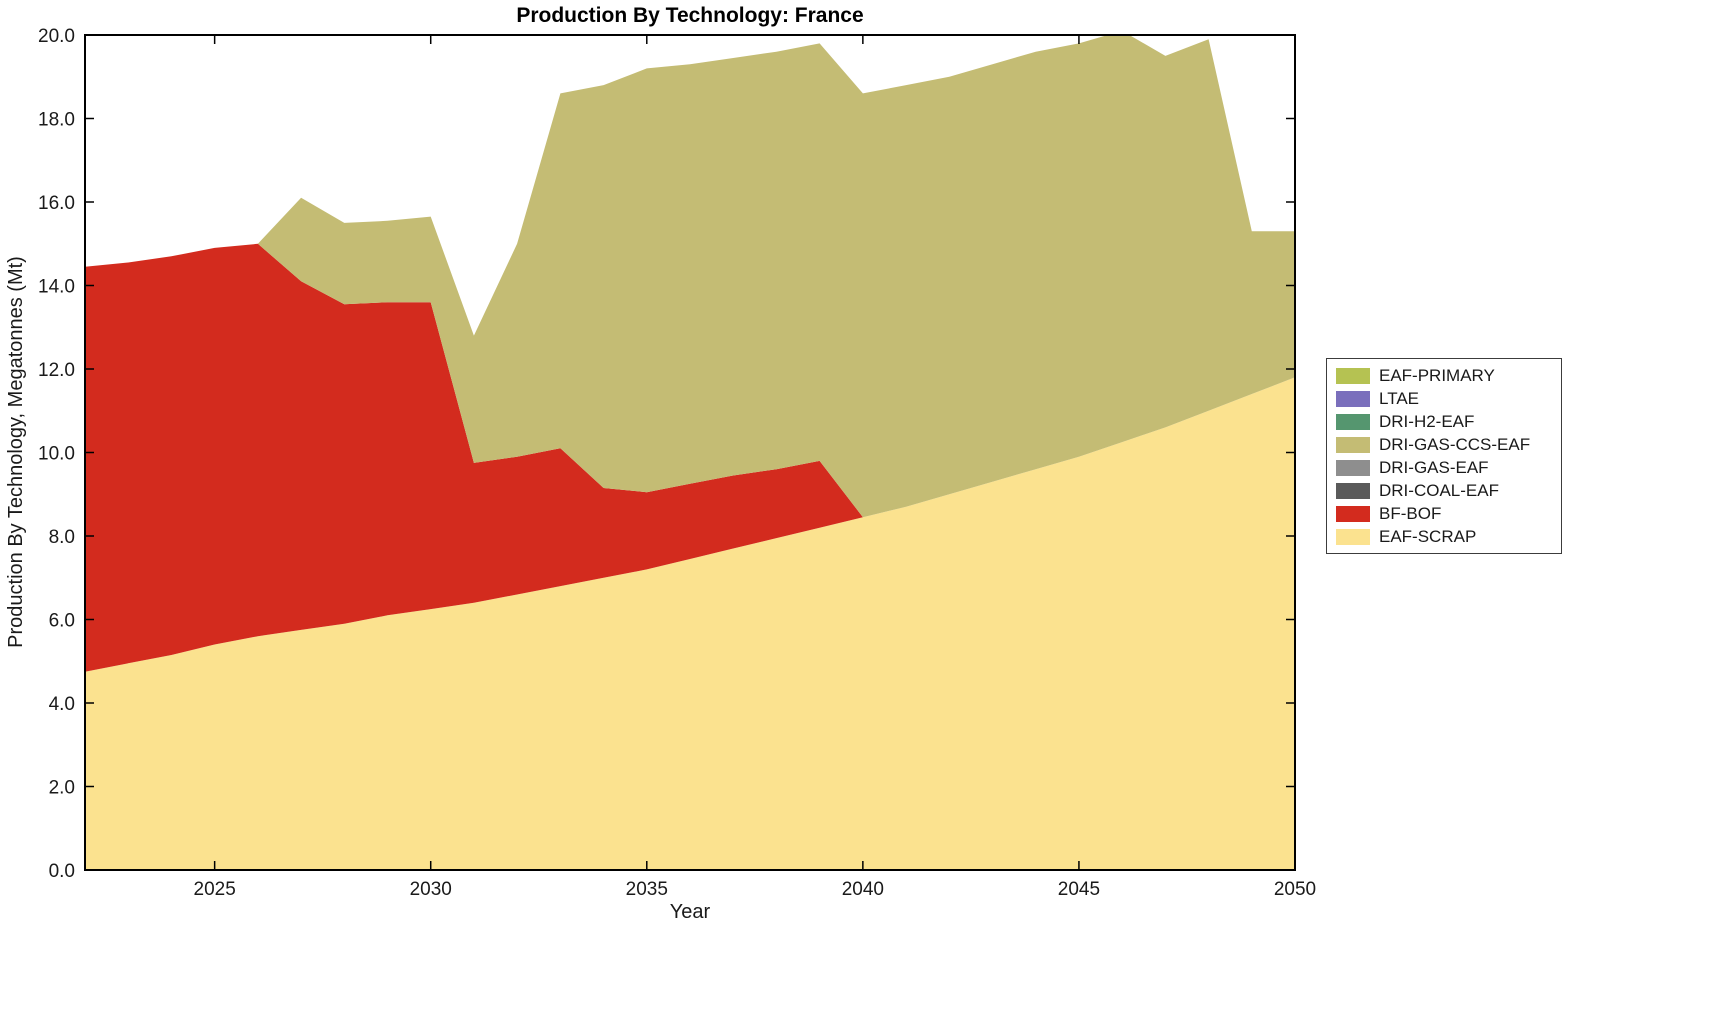 The width and height of the screenshot is (1715, 1020). I want to click on legend-item-DRI-GAS-CCS-EAF: DRI-GAS-CCS-EAF, so click(1444, 444).